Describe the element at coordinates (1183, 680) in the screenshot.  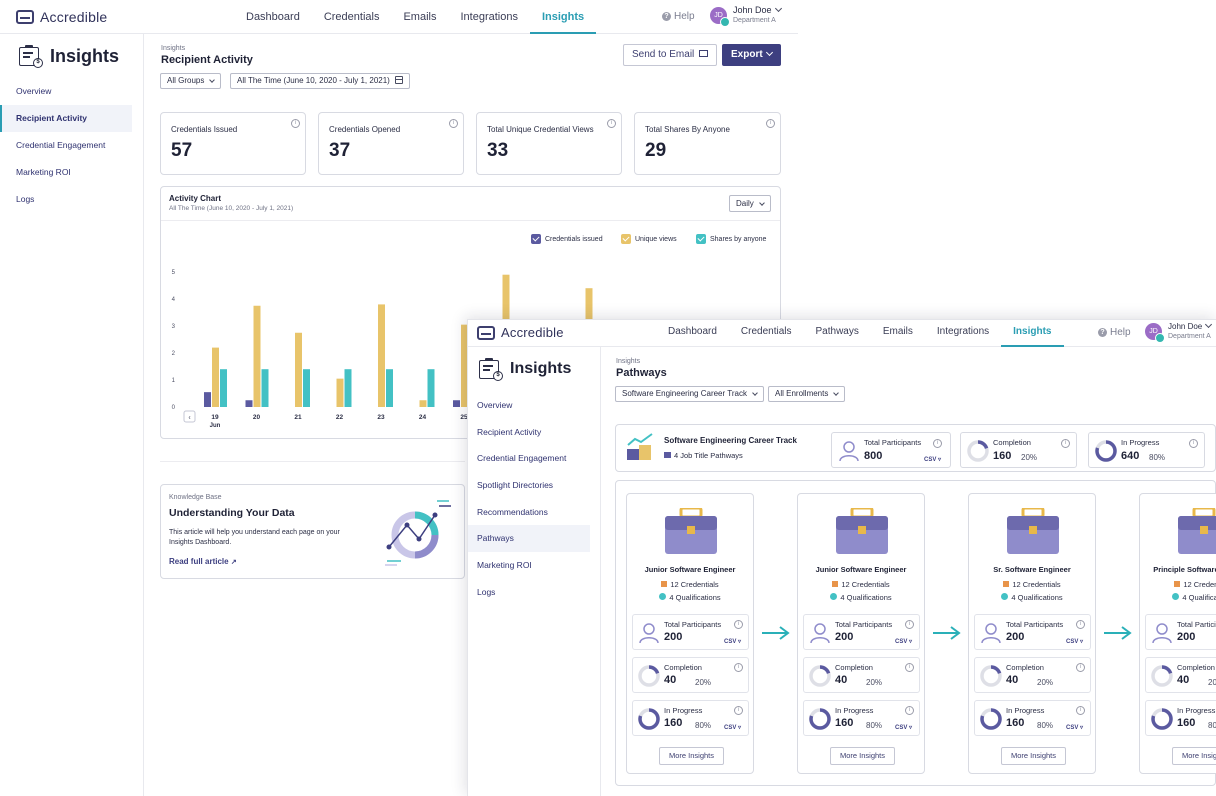
I see `stat-value: 40` at that location.